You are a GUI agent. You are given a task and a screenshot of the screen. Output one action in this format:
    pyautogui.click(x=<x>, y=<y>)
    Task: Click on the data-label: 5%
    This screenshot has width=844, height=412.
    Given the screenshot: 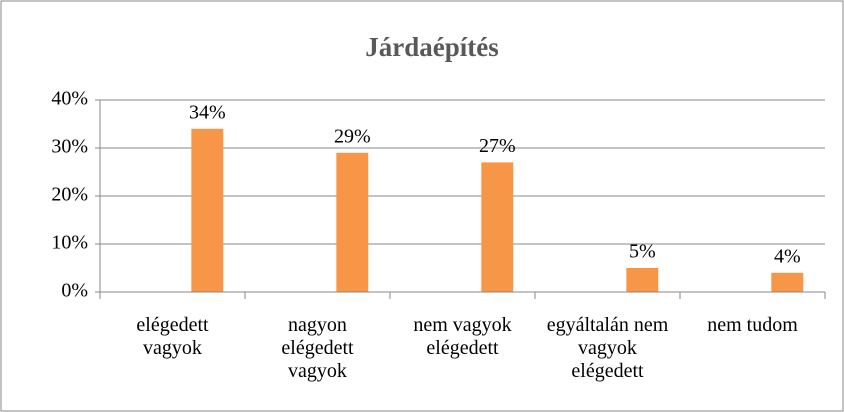 What is the action you would take?
    pyautogui.click(x=642, y=252)
    